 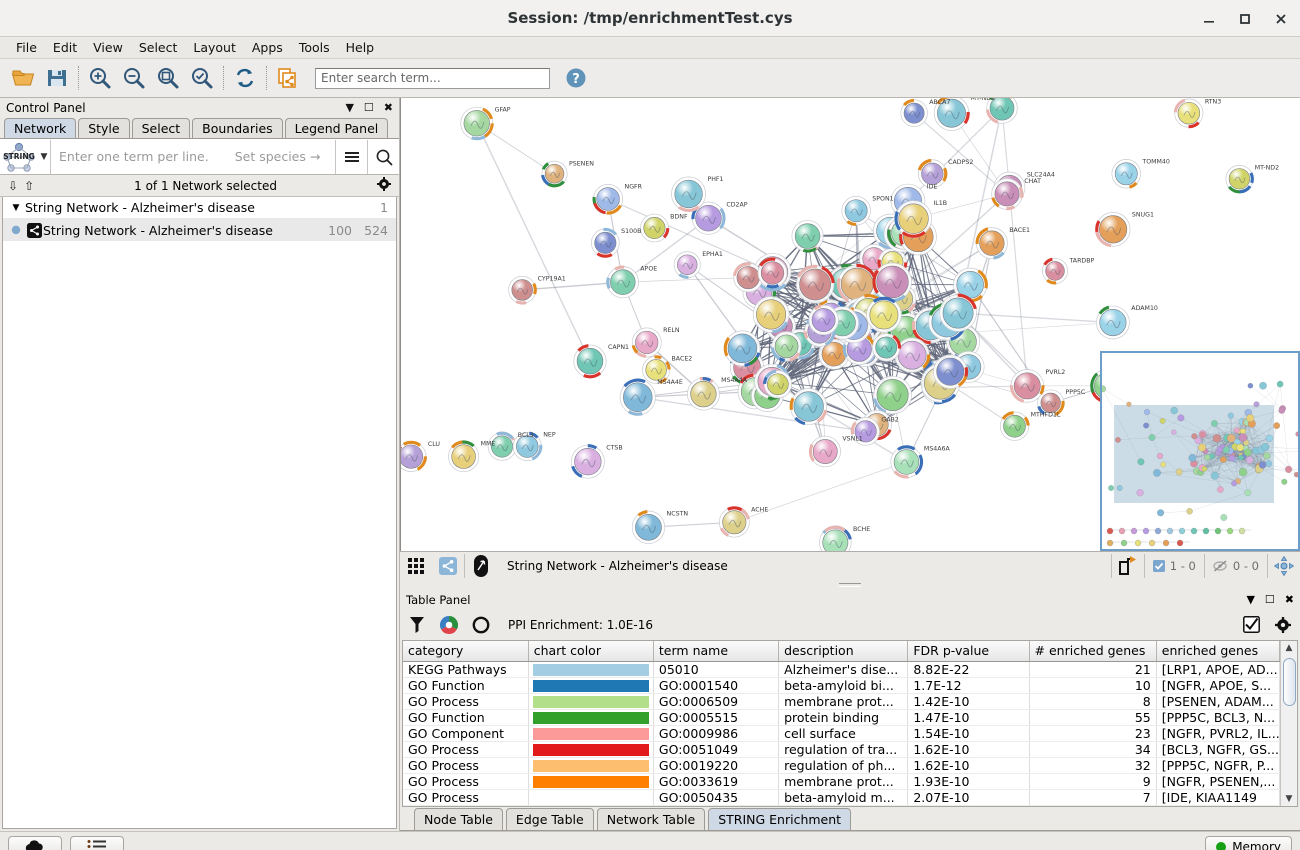 What do you see at coordinates (19, 157) in the screenshot?
I see `string-logo-icon: STRING` at bounding box center [19, 157].